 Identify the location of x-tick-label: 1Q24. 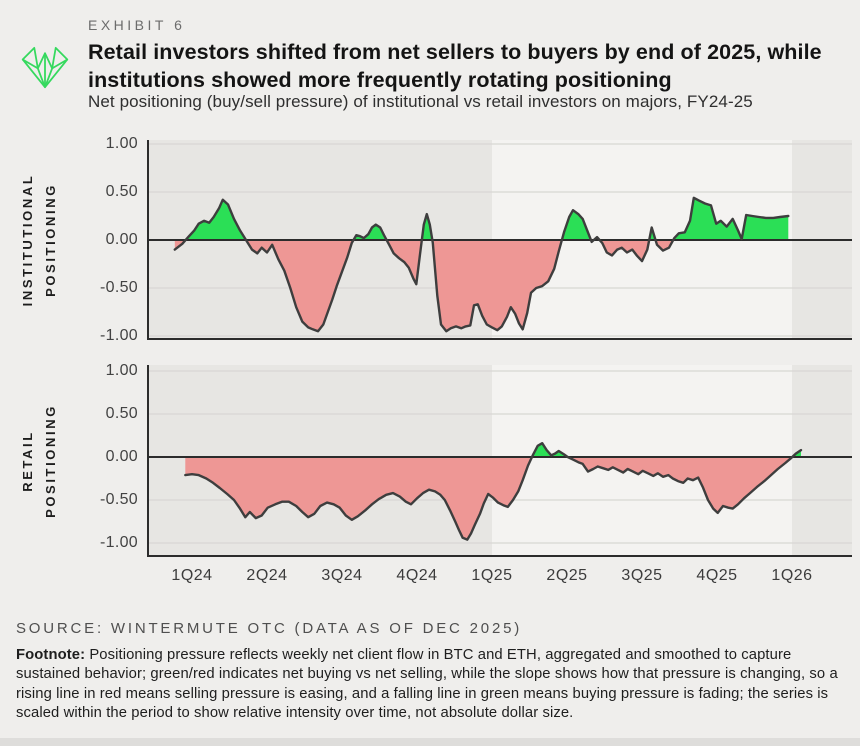
(192, 575).